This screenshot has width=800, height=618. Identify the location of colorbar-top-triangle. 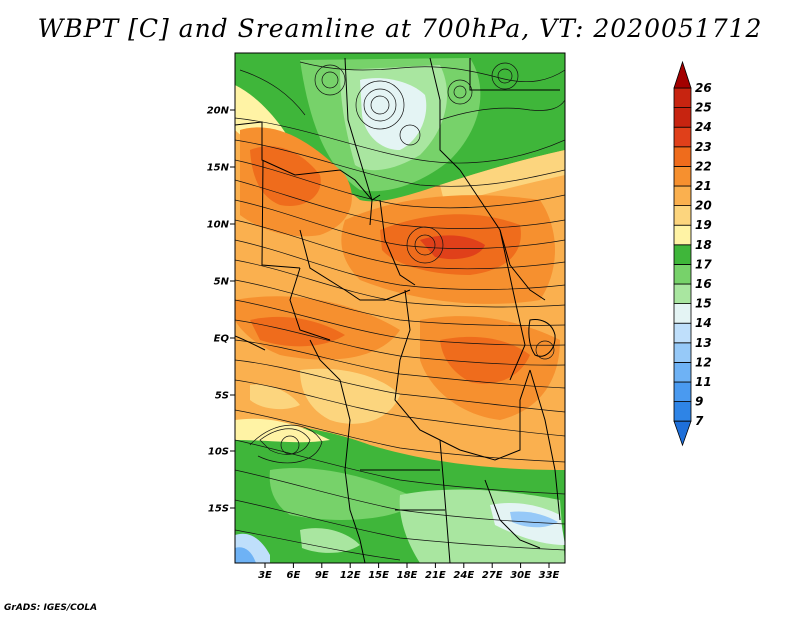
(682, 74).